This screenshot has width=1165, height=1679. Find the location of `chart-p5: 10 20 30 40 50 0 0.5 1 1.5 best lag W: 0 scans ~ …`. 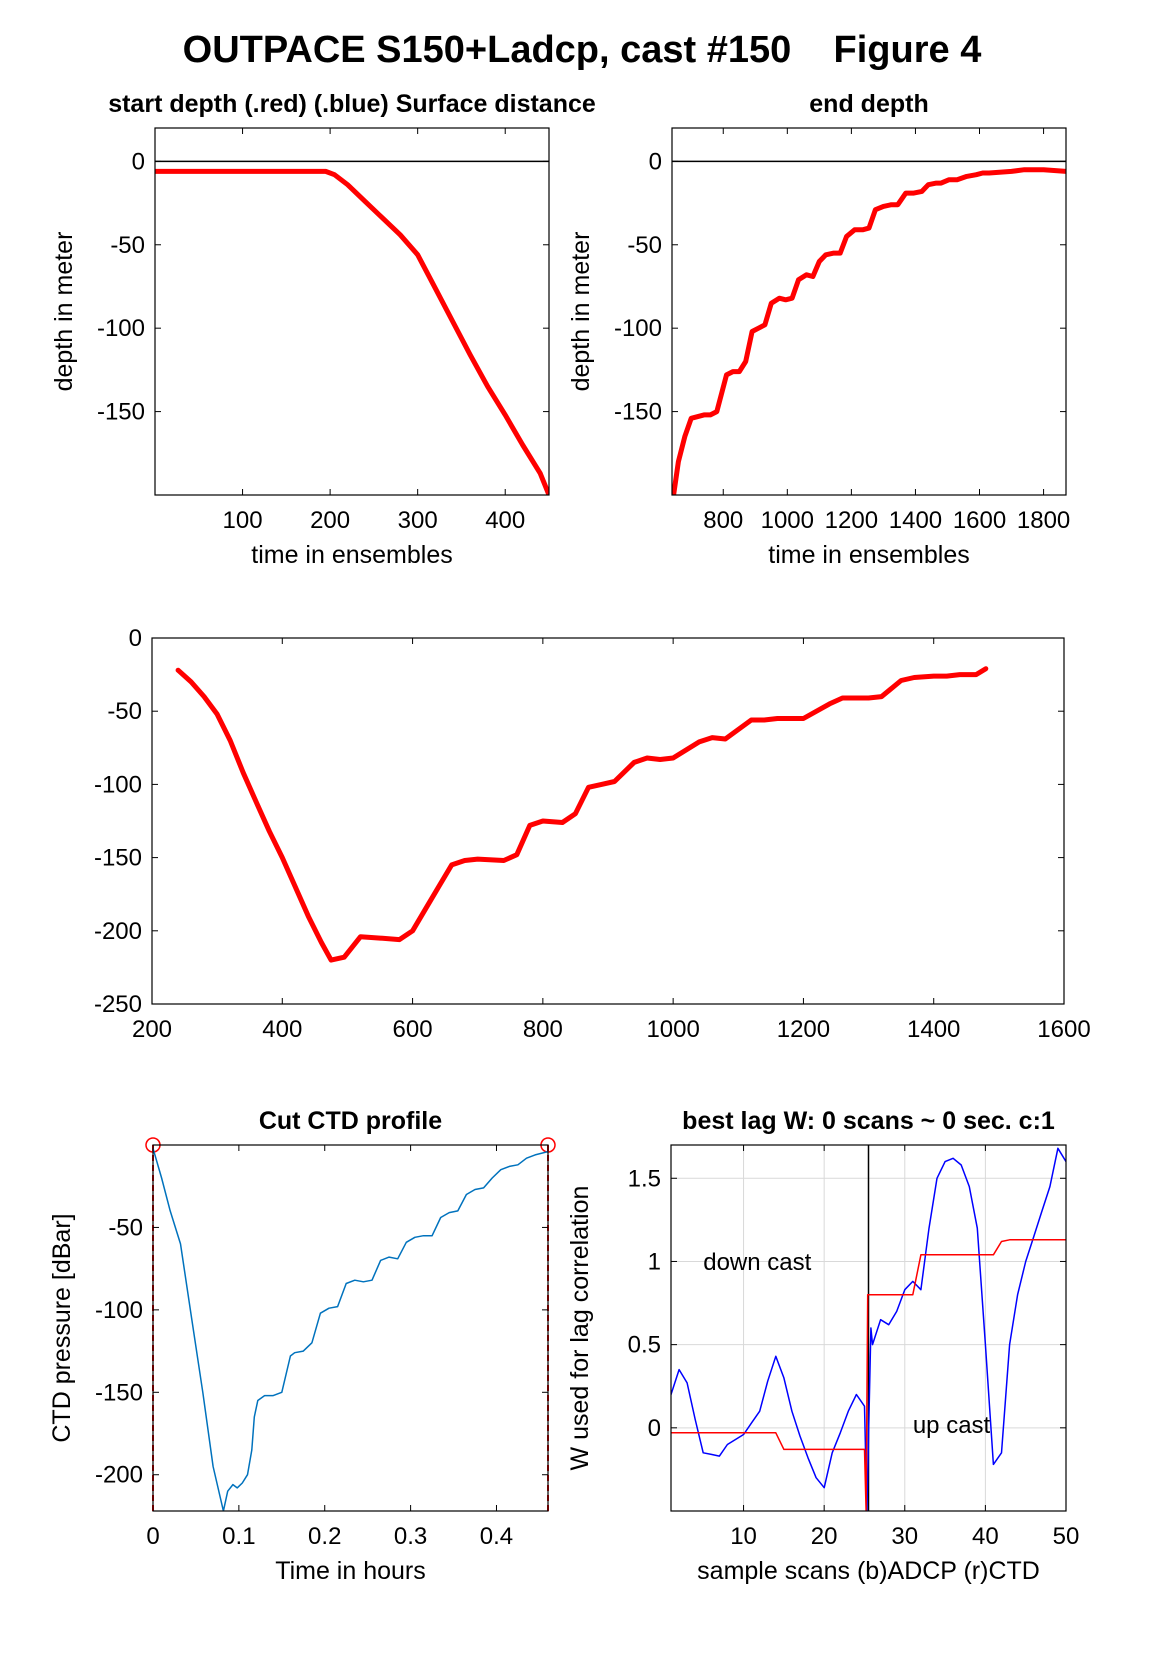

chart-p5: 10 20 30 40 50 0 0.5 1 1.5 best lag W: 0 scans ~ … is located at coordinates (822, 1346).